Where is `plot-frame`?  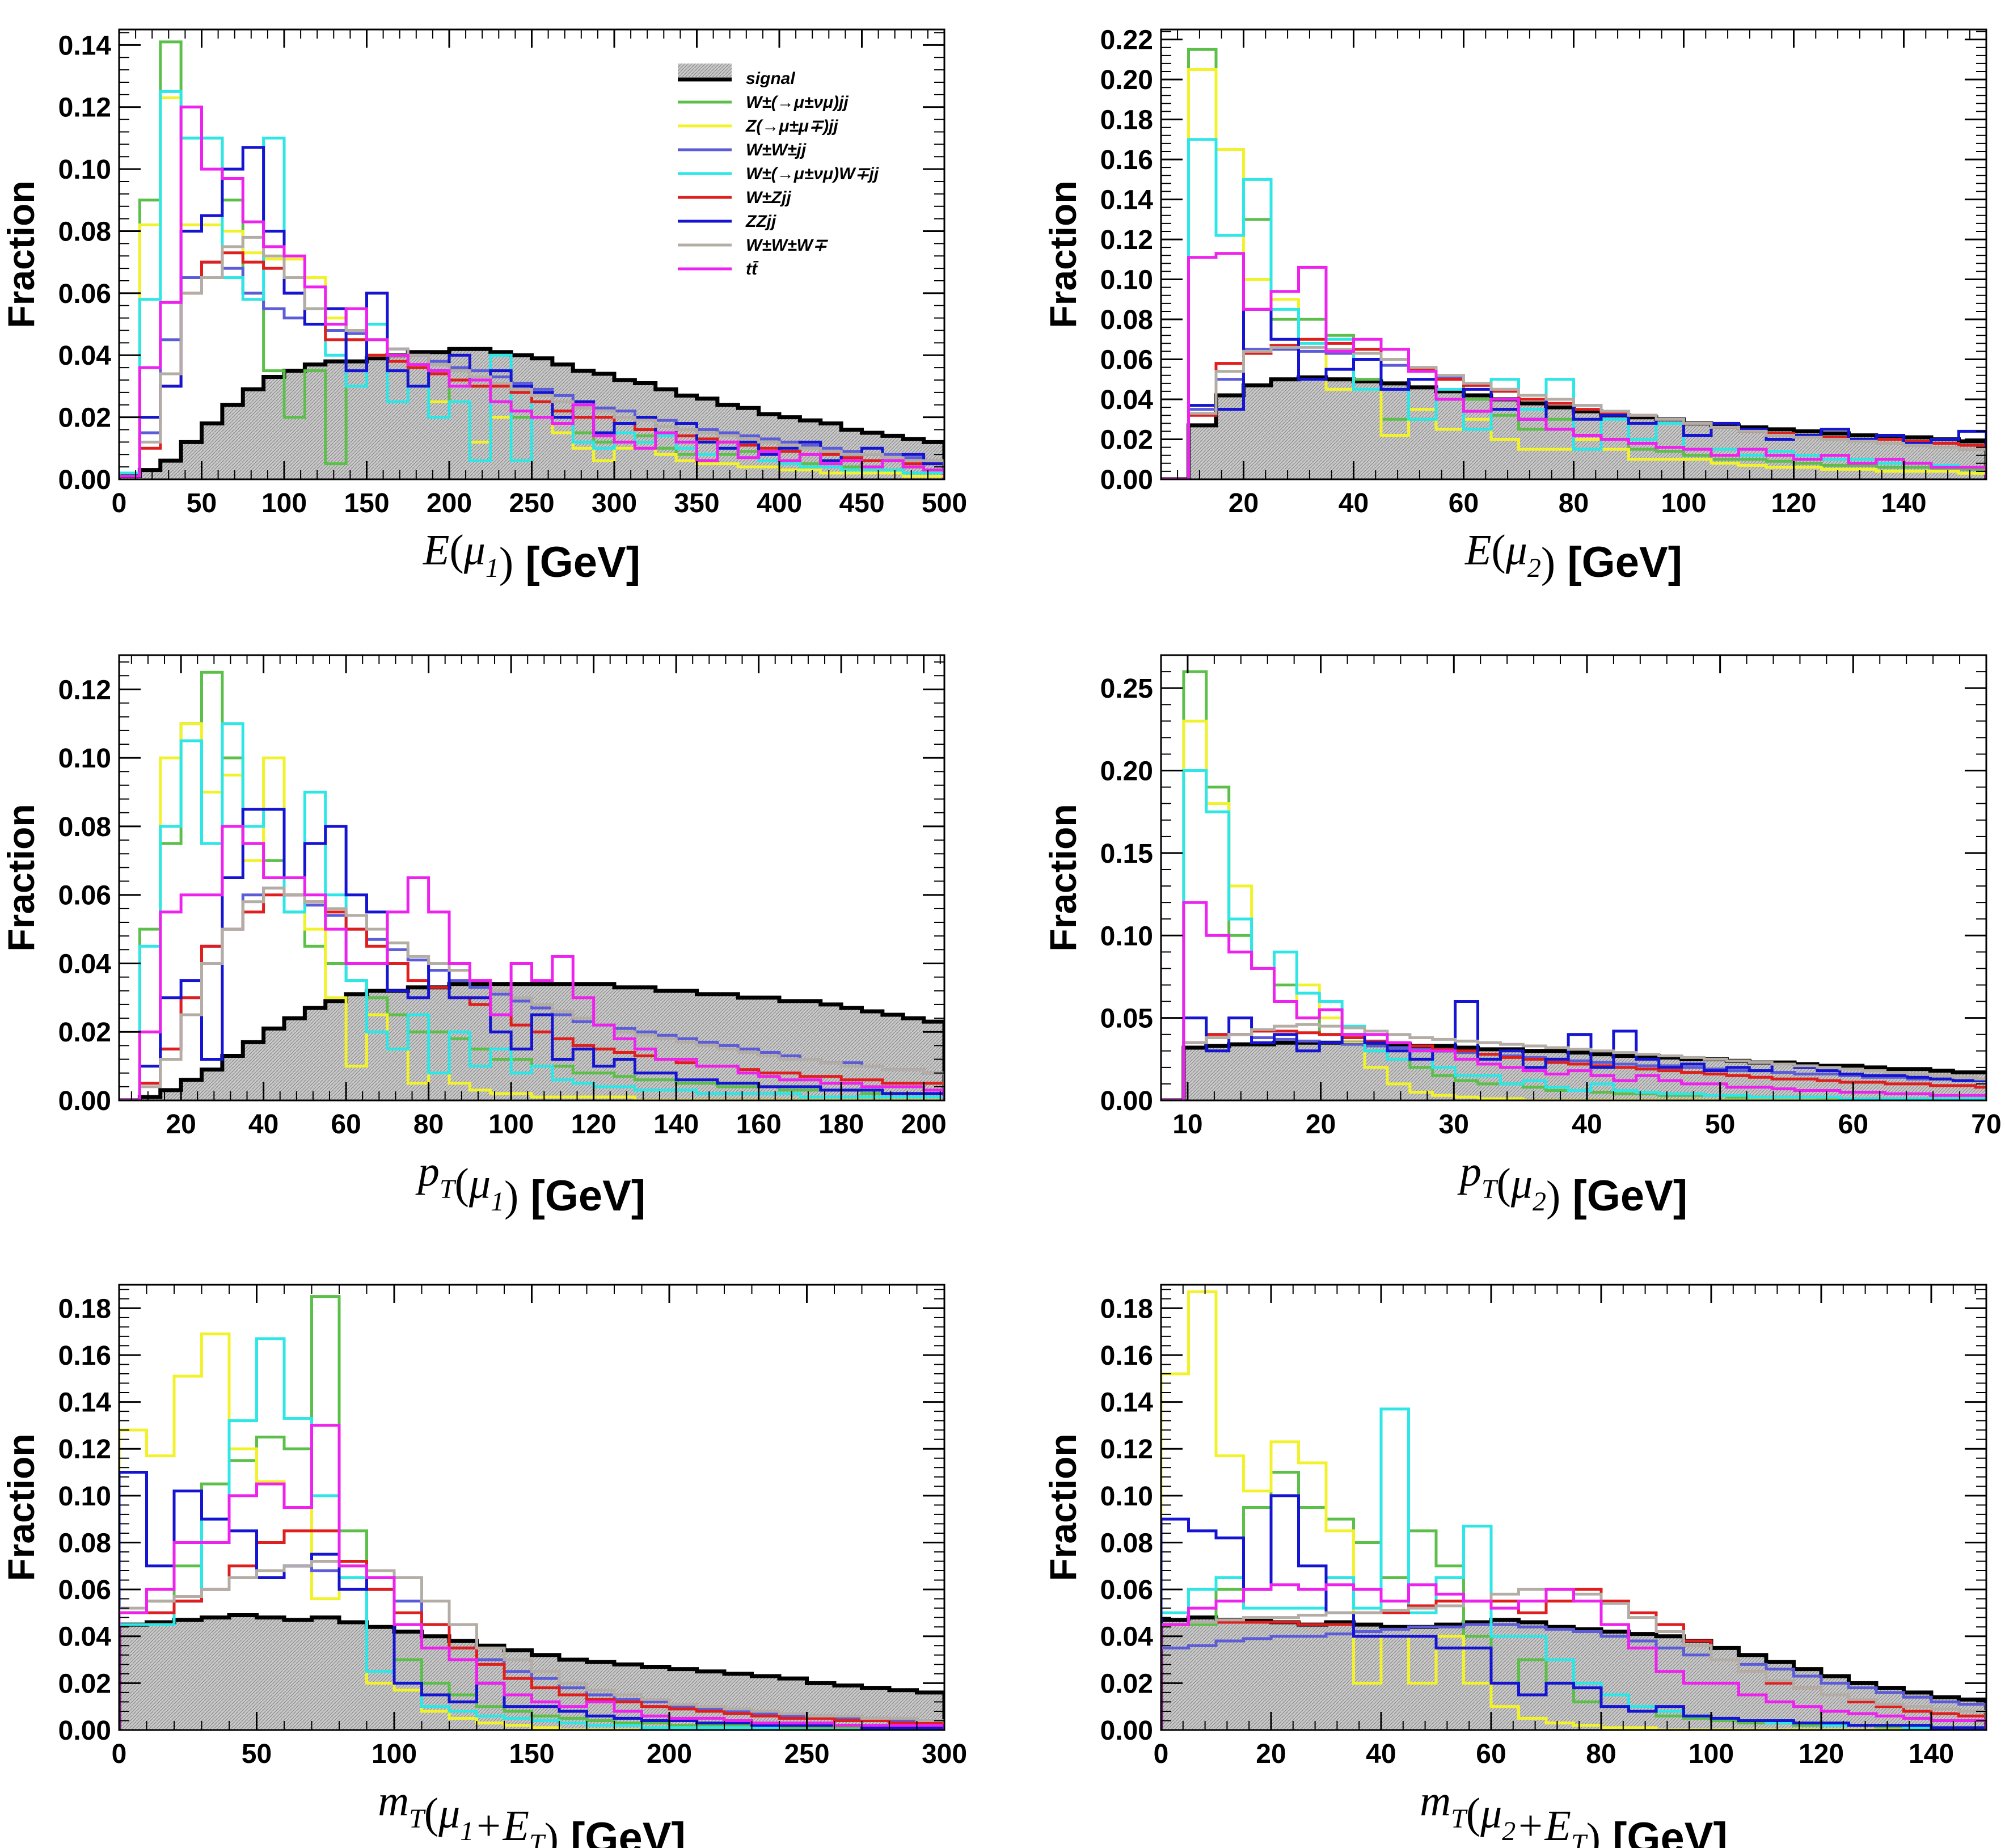
plot-frame is located at coordinates (531, 878).